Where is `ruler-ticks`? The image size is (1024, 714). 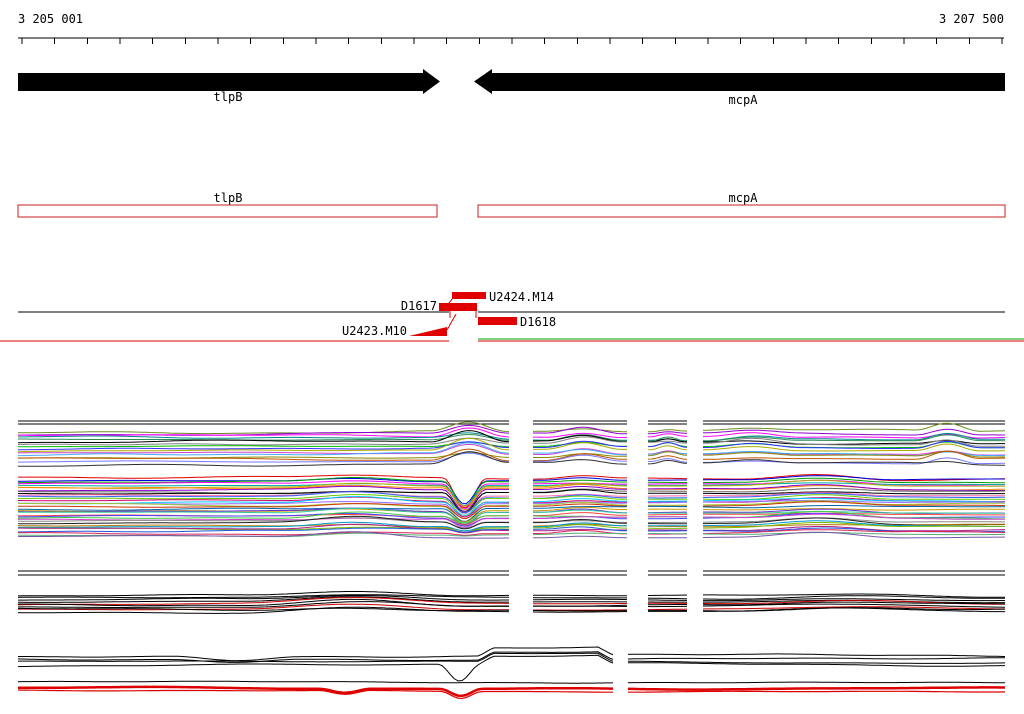 ruler-ticks is located at coordinates (512, 41).